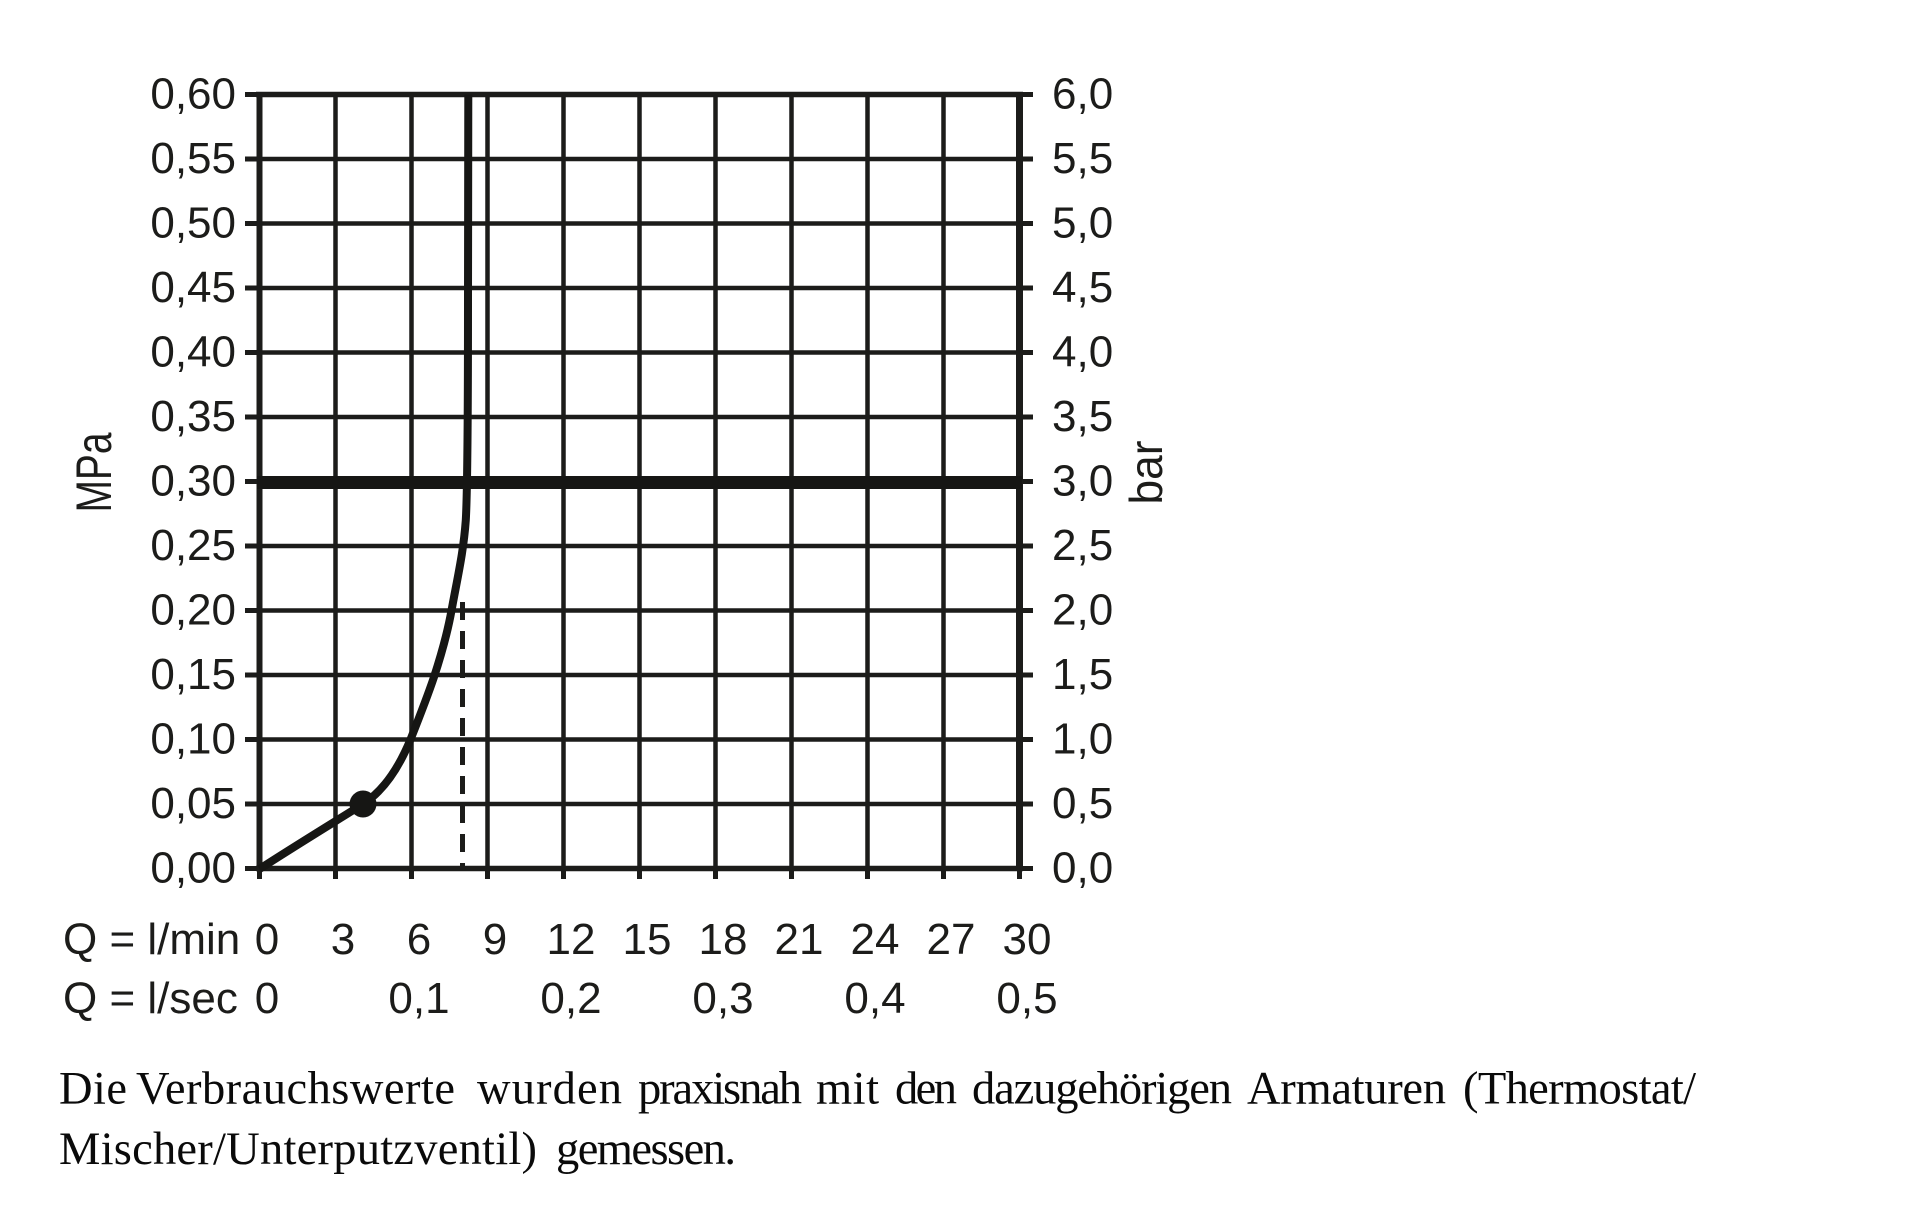 This screenshot has height=1224, width=1920. Describe the element at coordinates (193, 545) in the screenshot. I see `svg-text: 0,25` at that location.